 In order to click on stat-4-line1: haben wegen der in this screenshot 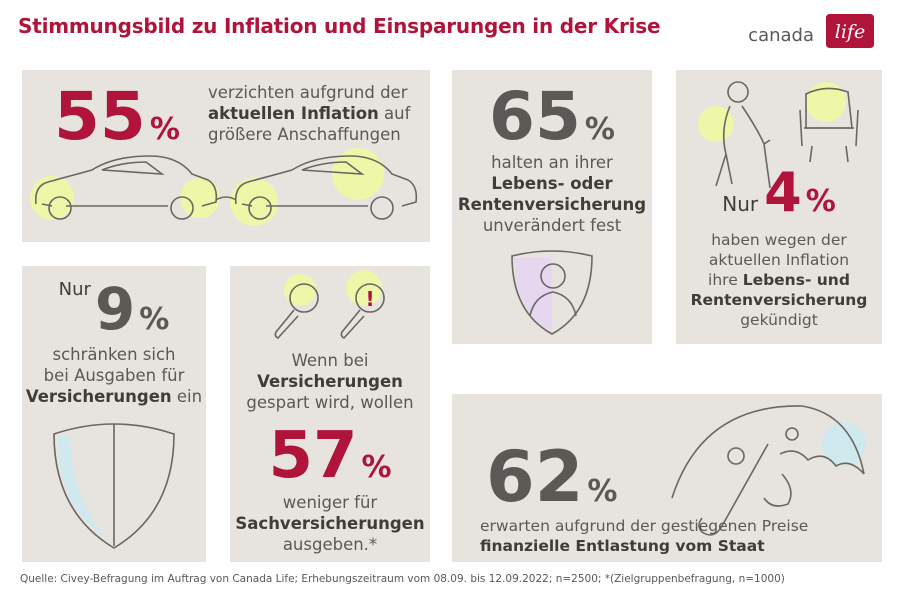, I will do `click(779, 240)`.